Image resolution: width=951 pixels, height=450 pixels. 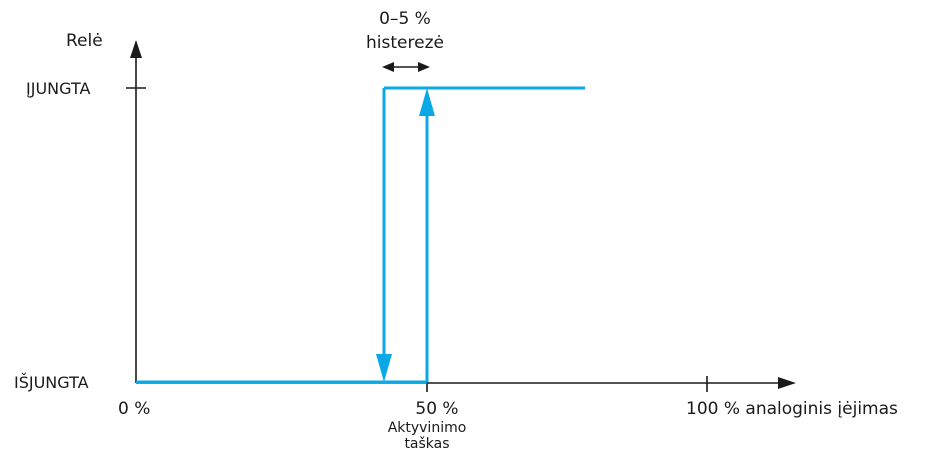 I want to click on on-level-label: ĮJUNGTA, so click(x=58, y=88).